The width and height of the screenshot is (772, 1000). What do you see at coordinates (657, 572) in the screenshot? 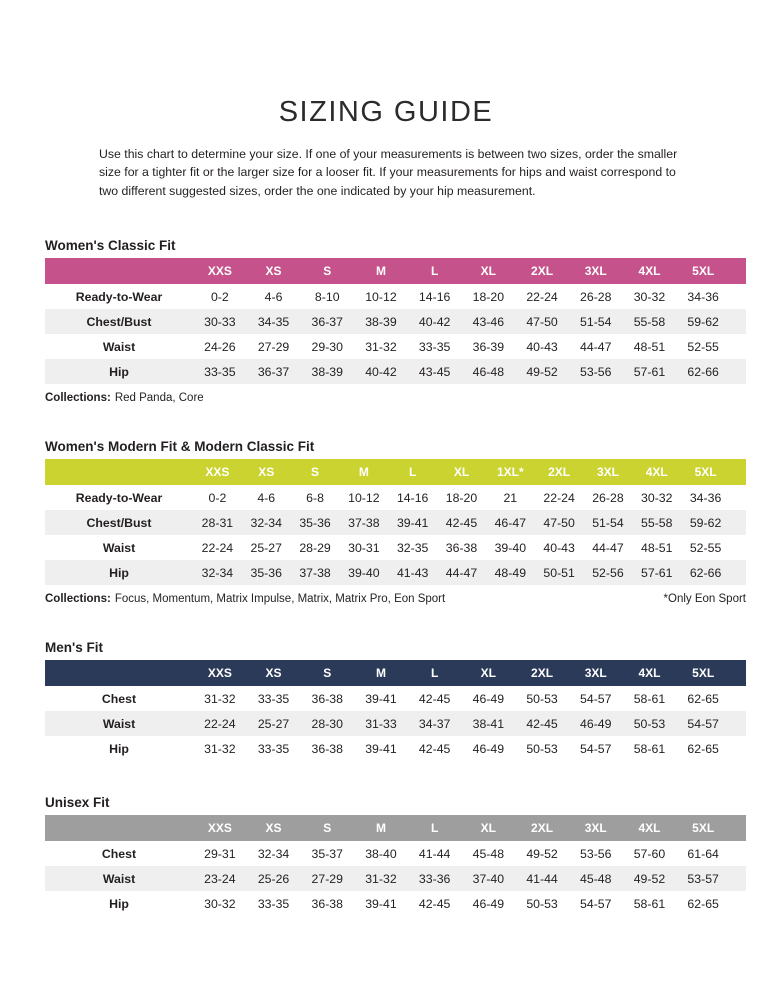
I see `size-value-cell: 57-61` at bounding box center [657, 572].